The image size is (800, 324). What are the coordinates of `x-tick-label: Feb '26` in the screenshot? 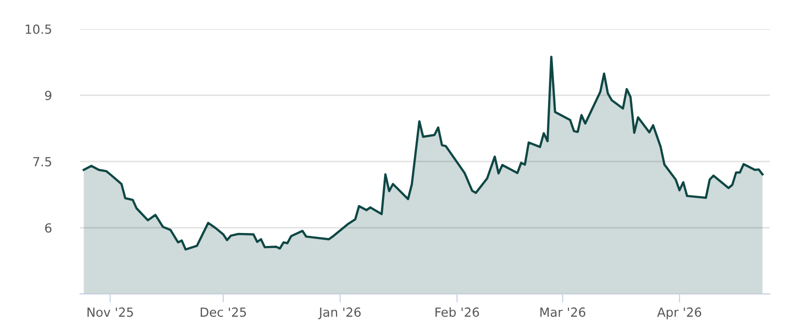 It's located at (457, 312).